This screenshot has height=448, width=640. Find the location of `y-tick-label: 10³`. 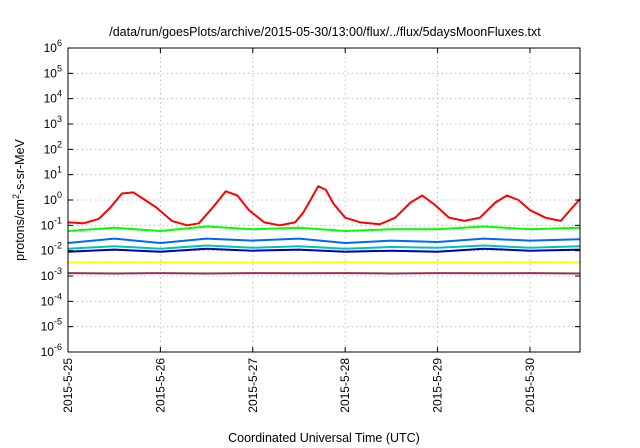

y-tick-label: 10³ is located at coordinates (53, 122).